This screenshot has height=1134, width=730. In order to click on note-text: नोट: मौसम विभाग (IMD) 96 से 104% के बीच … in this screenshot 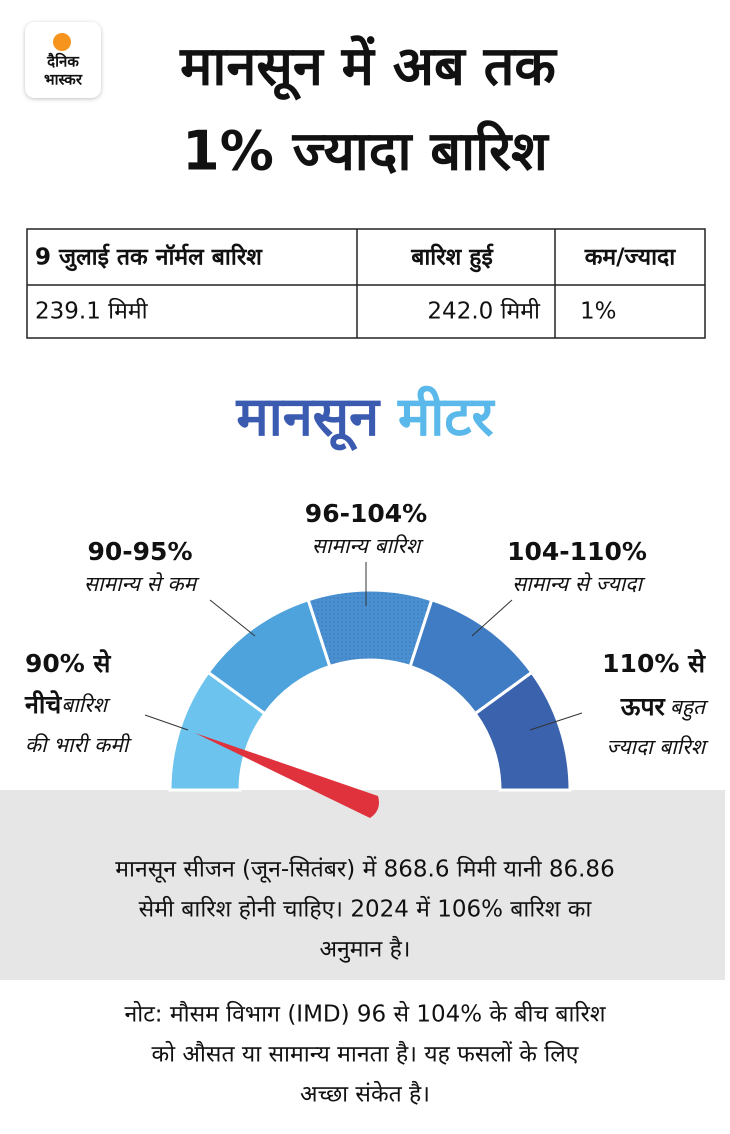, I will do `click(364, 1014)`.